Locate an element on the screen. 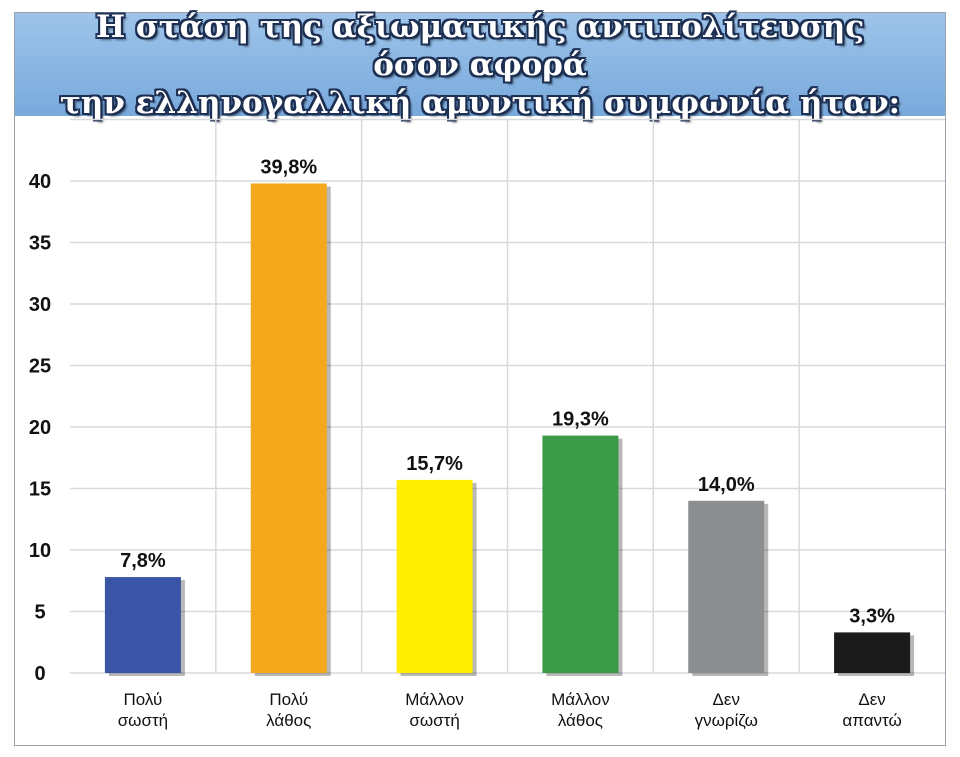  y-axis-ticks: 0 5 10 15 20 25 30 35 40 is located at coordinates (40, 428).